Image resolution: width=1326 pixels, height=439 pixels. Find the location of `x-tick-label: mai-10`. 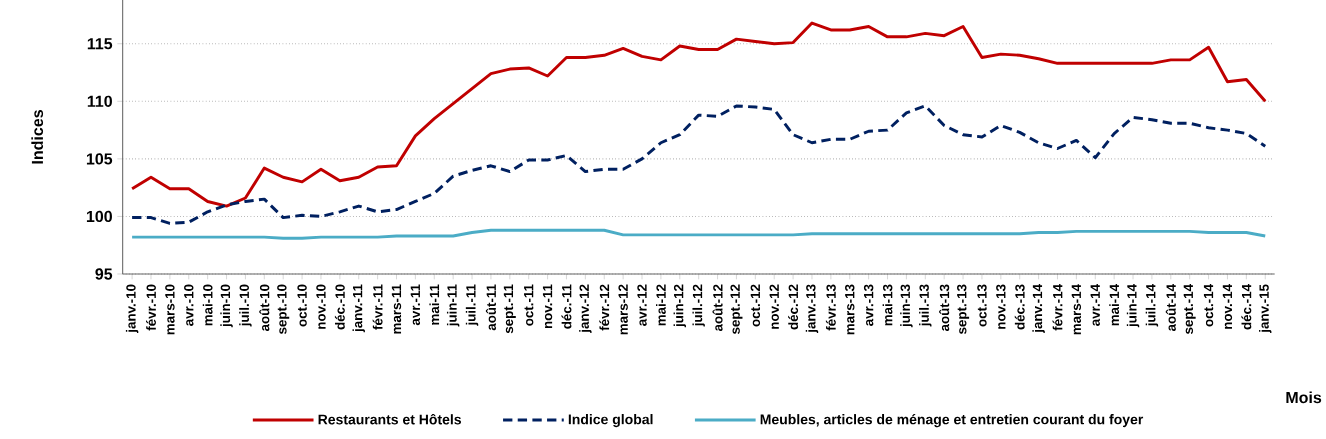

x-tick-label: mai-10 is located at coordinates (207, 305).